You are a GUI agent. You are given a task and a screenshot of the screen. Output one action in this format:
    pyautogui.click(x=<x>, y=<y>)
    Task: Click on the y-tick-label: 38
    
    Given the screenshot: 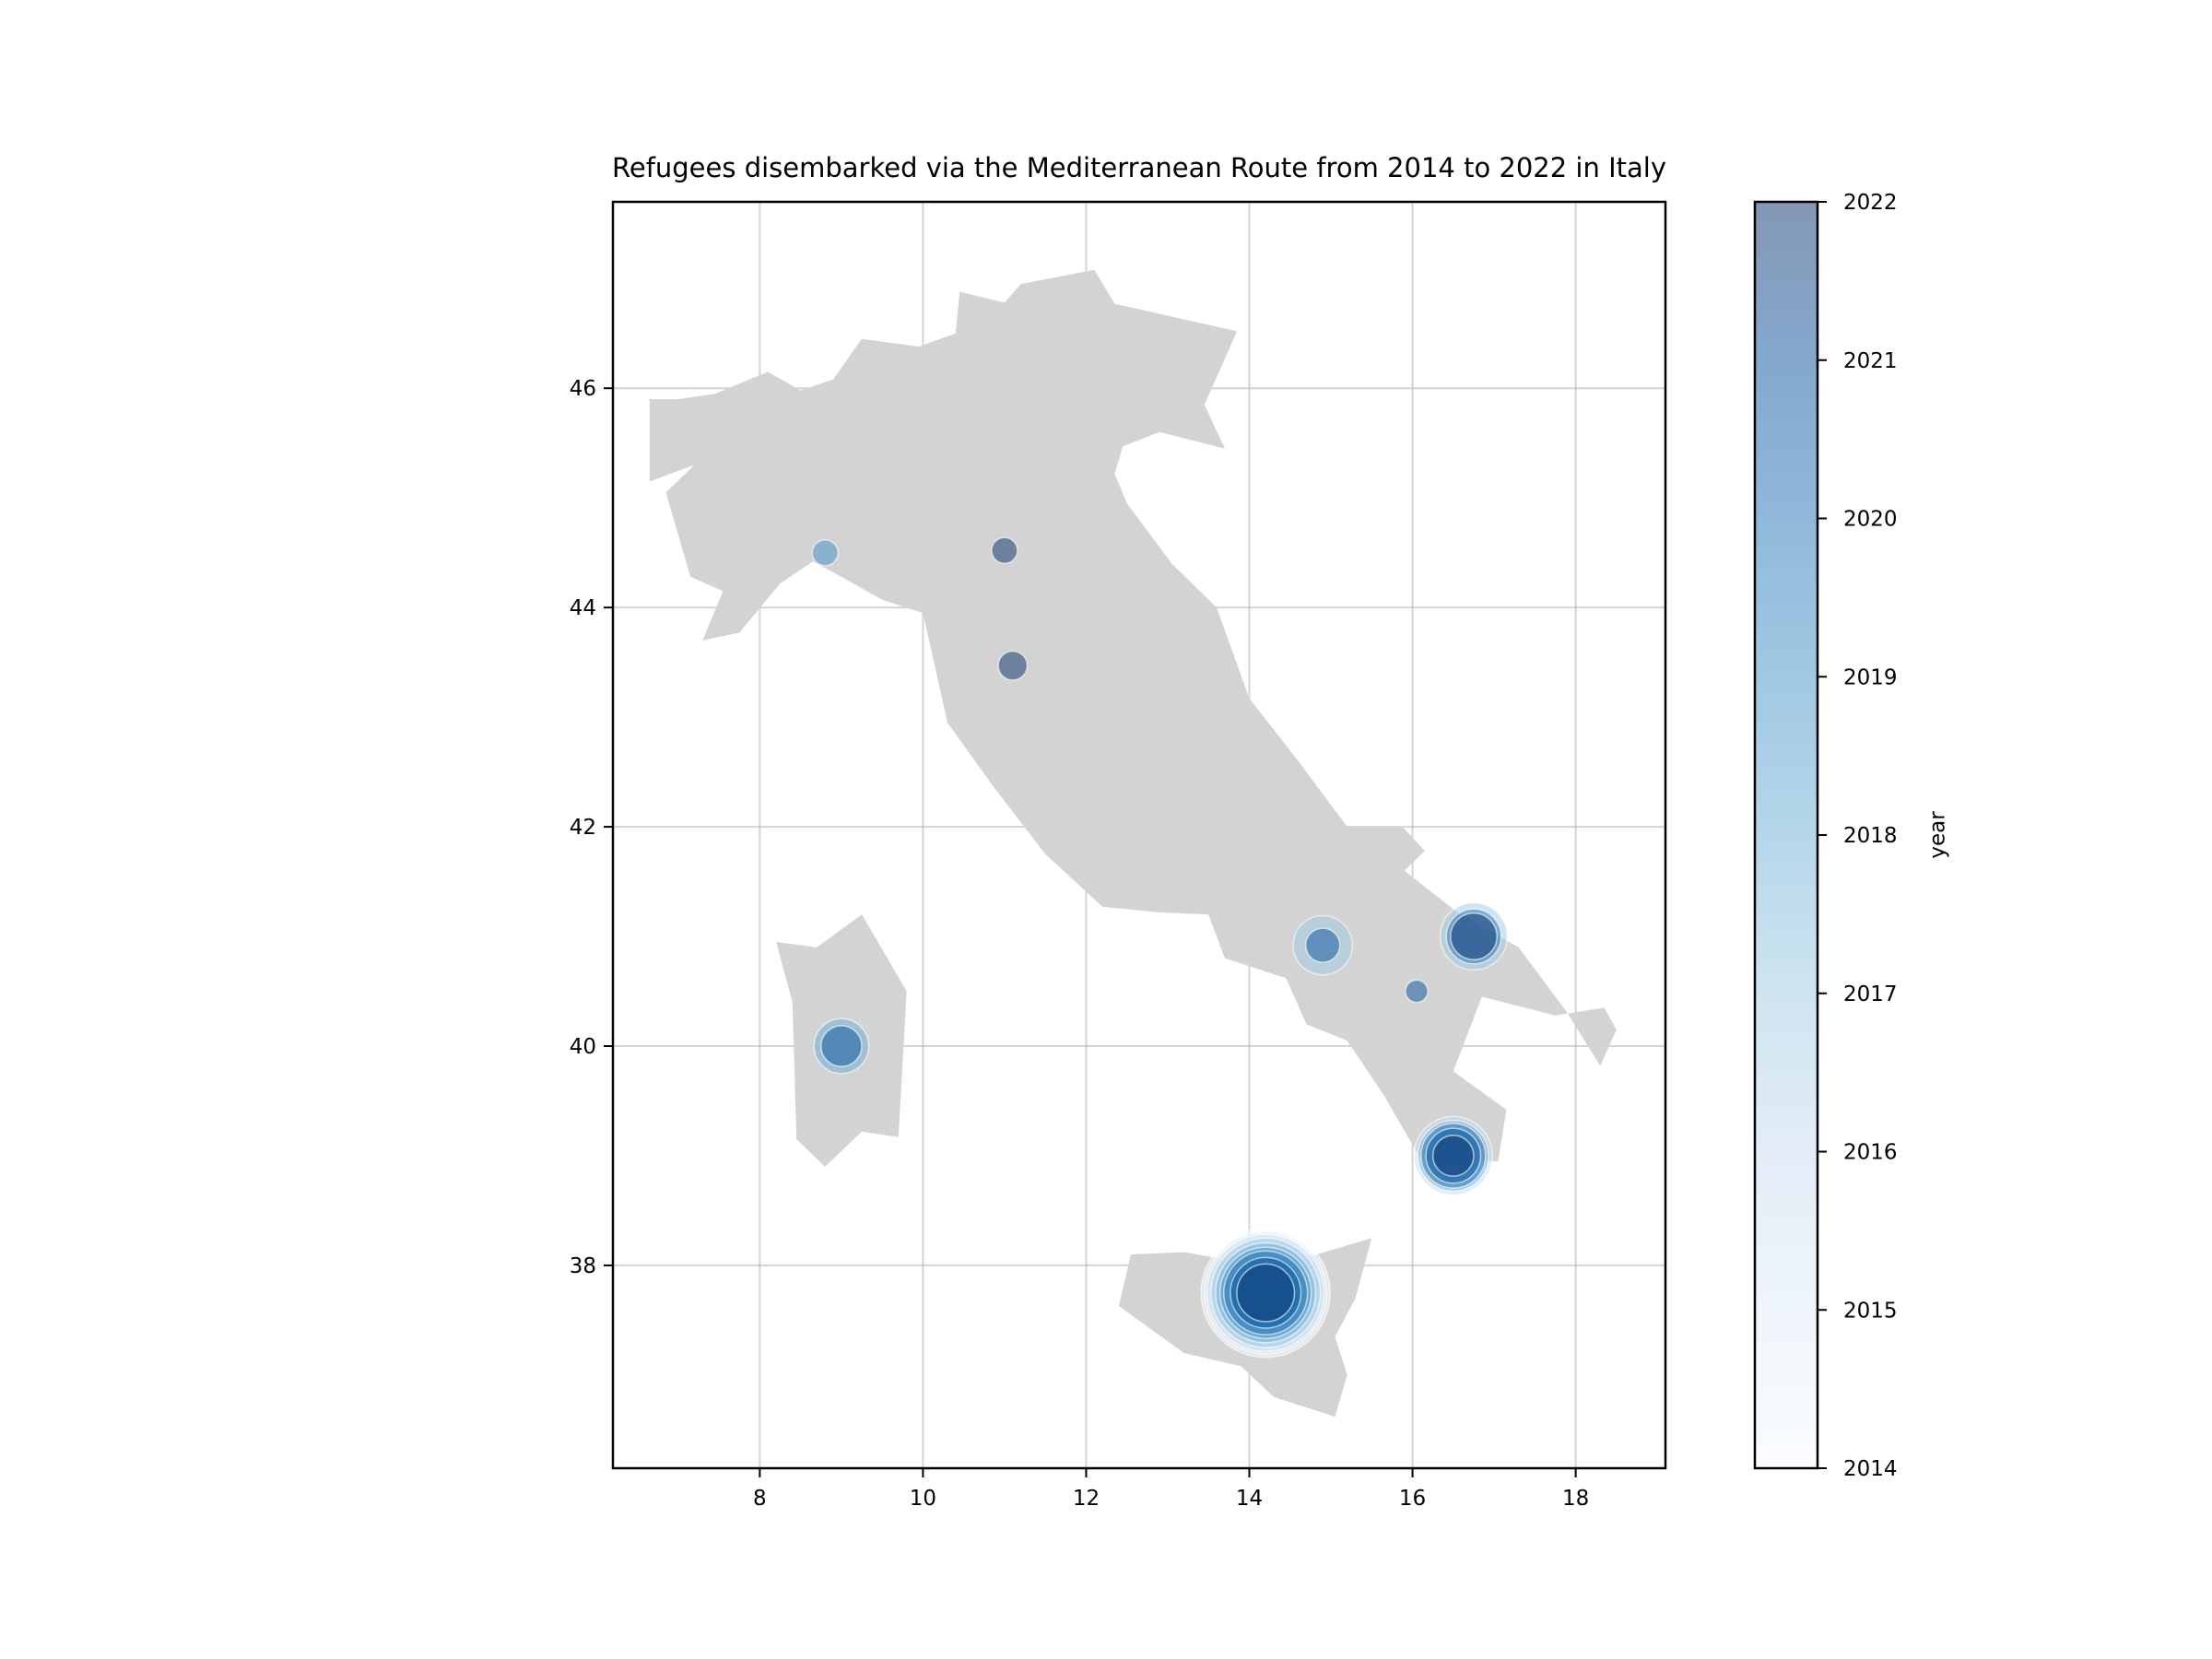 What is the action you would take?
    pyautogui.click(x=583, y=1266)
    